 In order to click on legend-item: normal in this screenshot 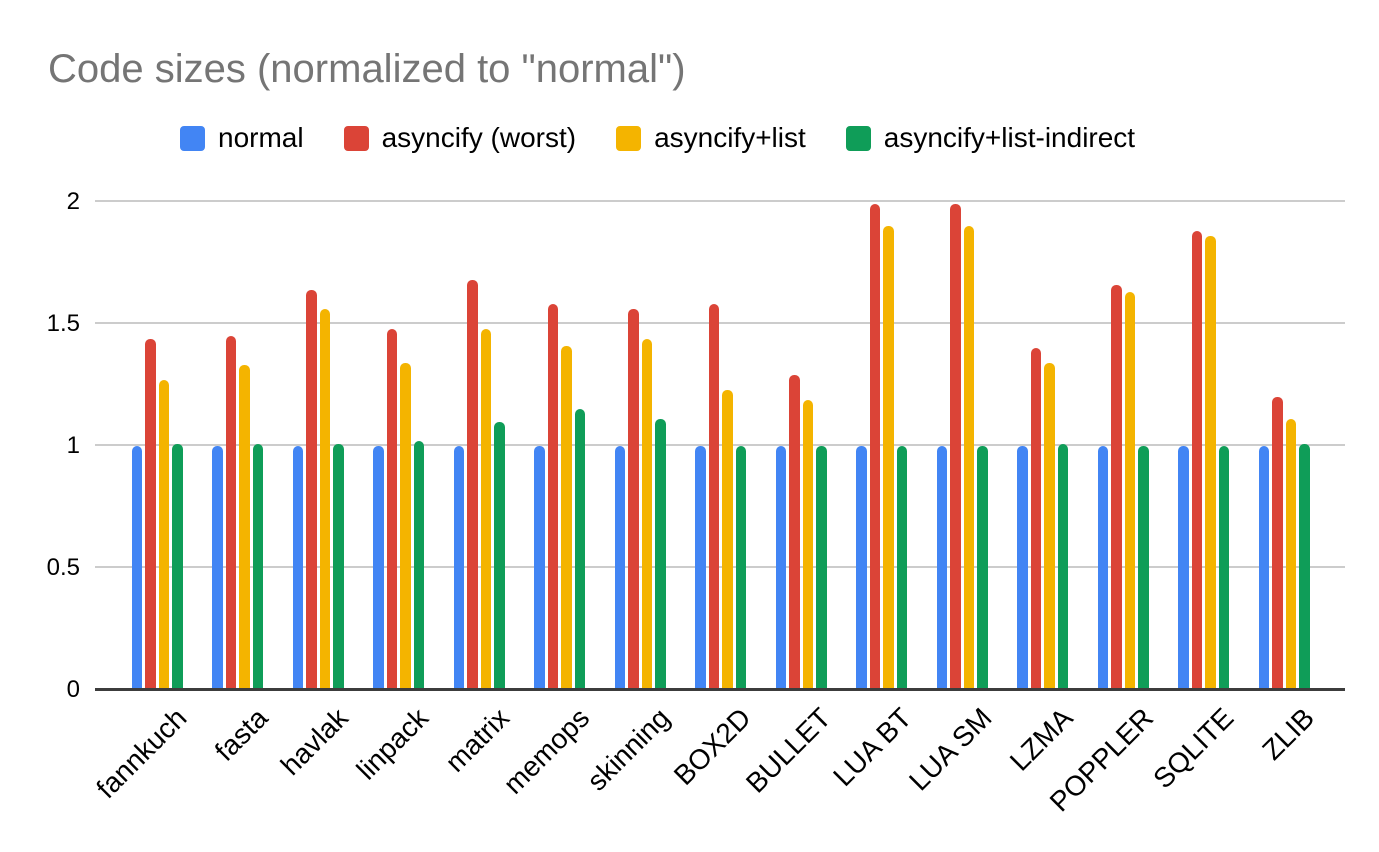, I will do `click(242, 138)`.